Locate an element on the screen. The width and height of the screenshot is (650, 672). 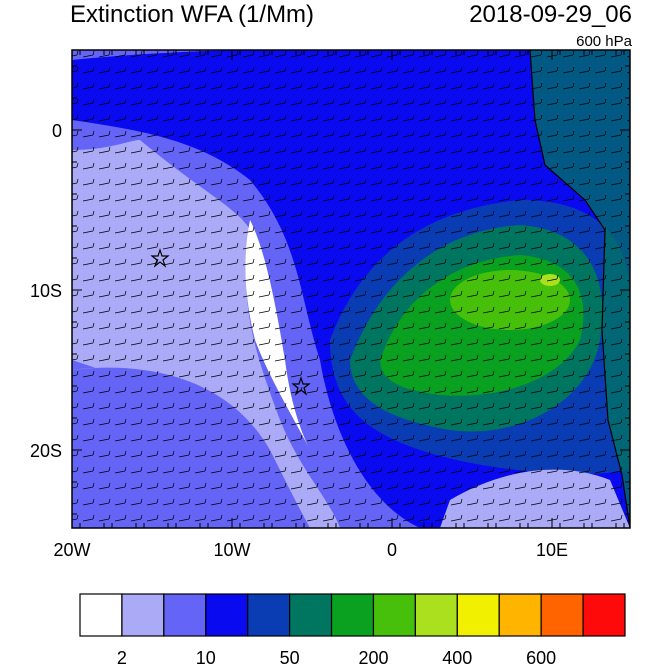
timestamp: 2018-09-29_06 is located at coordinates (550, 14).